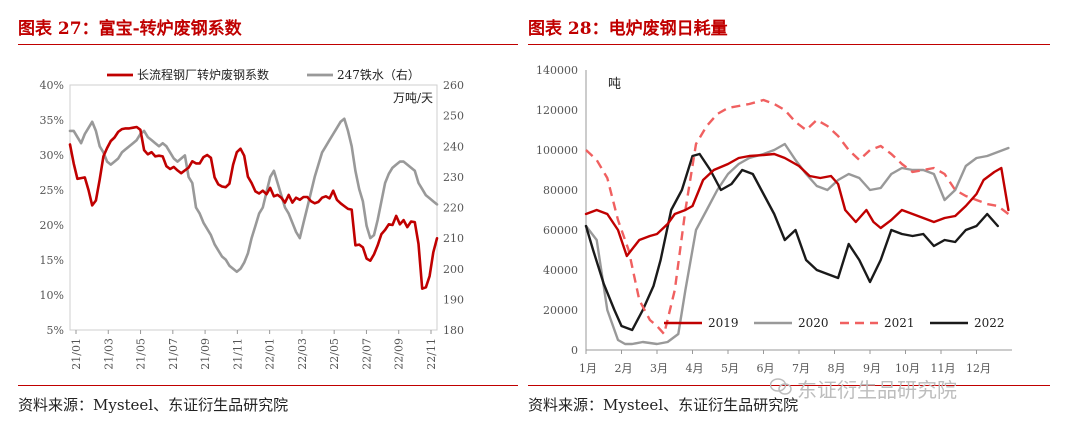 The height and width of the screenshot is (437, 1080). What do you see at coordinates (173, 354) in the screenshot?
I see `x-tick-label: 21/07` at bounding box center [173, 354].